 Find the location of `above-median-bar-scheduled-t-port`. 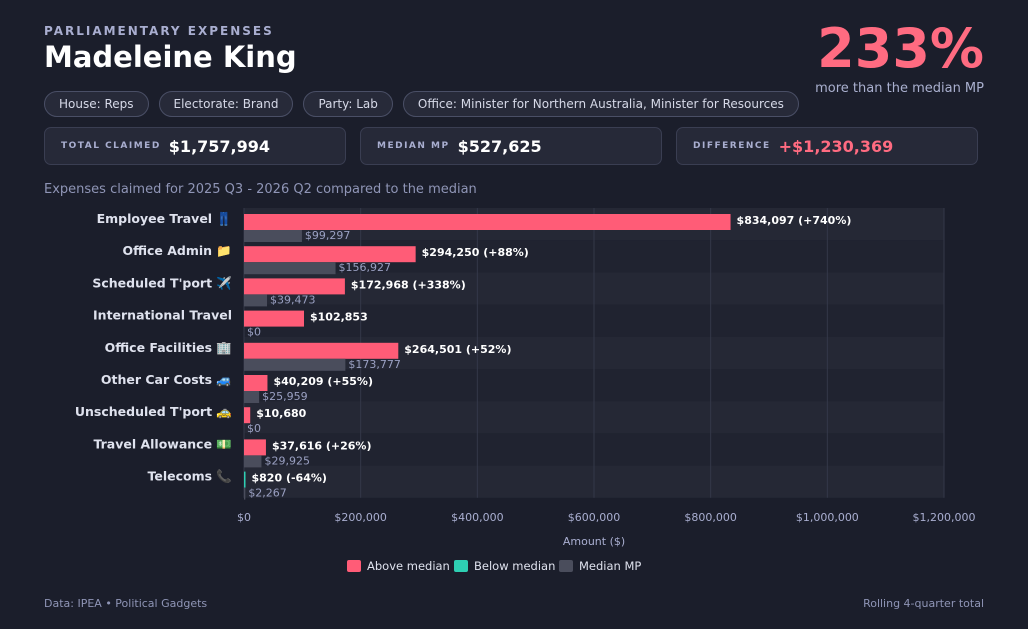

above-median-bar-scheduled-t-port is located at coordinates (294, 286).